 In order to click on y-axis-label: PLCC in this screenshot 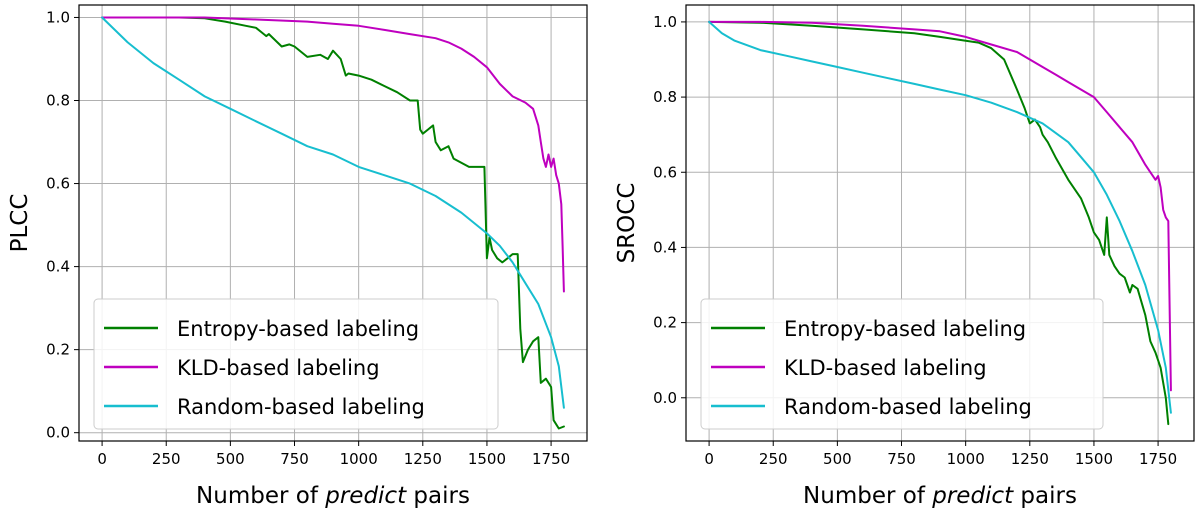, I will do `click(20, 223)`.